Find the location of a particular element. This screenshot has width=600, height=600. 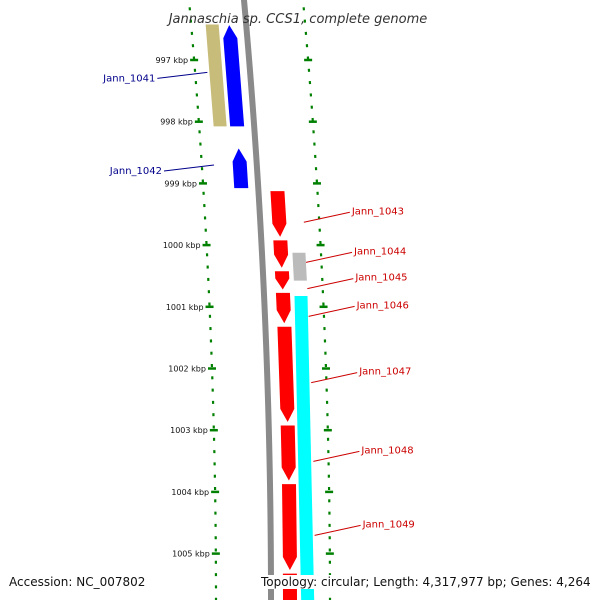

gene-label: Jann_1044 is located at coordinates (379, 251).